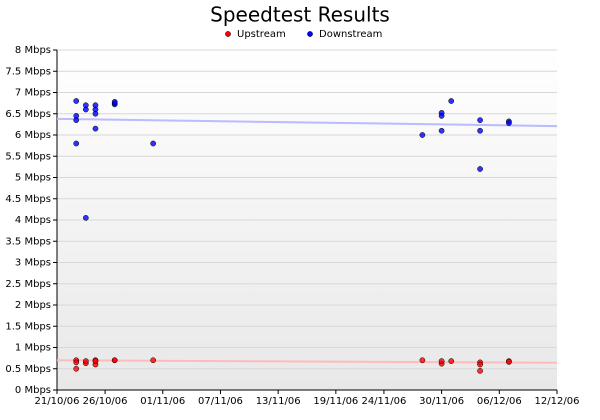  I want to click on y-tick-label: 5 Mbps, so click(33, 178).